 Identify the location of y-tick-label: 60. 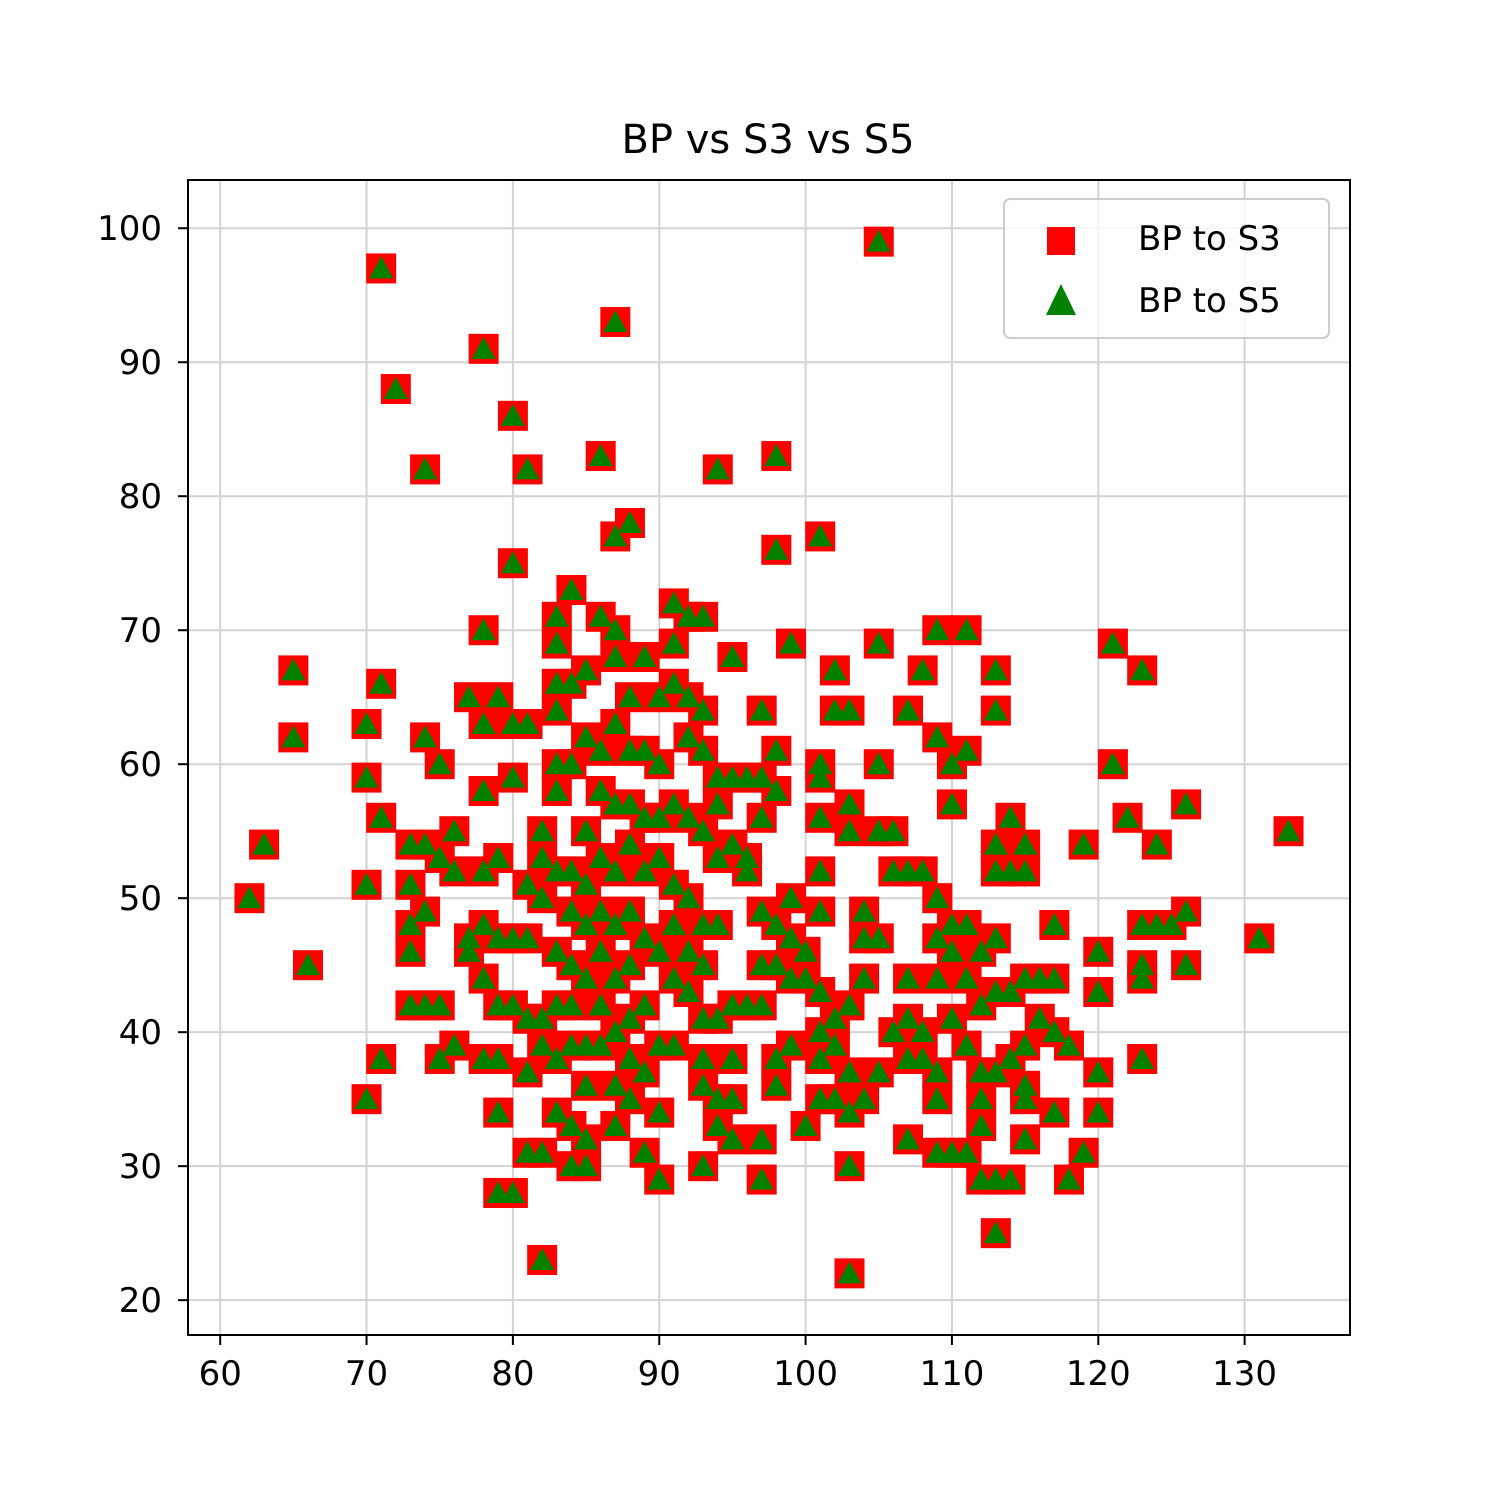
(140, 765).